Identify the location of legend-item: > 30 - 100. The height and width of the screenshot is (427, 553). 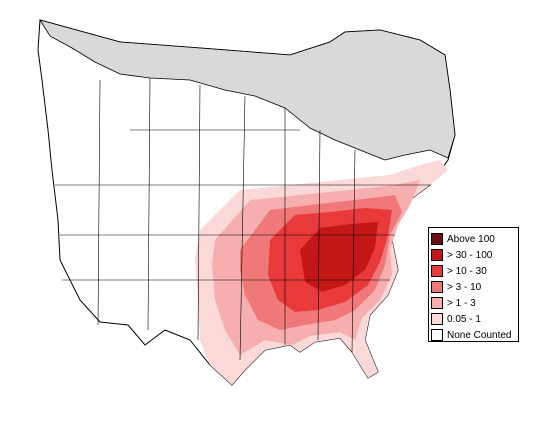
(473, 255).